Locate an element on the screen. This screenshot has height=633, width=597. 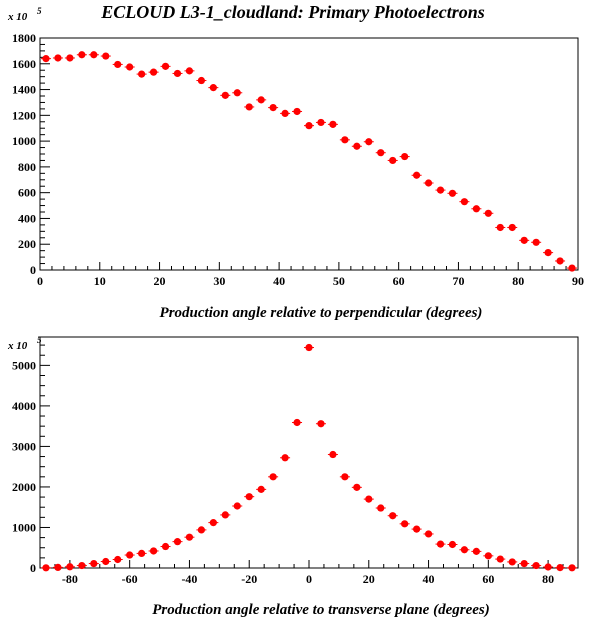
x-tick-label: 0 is located at coordinates (309, 579).